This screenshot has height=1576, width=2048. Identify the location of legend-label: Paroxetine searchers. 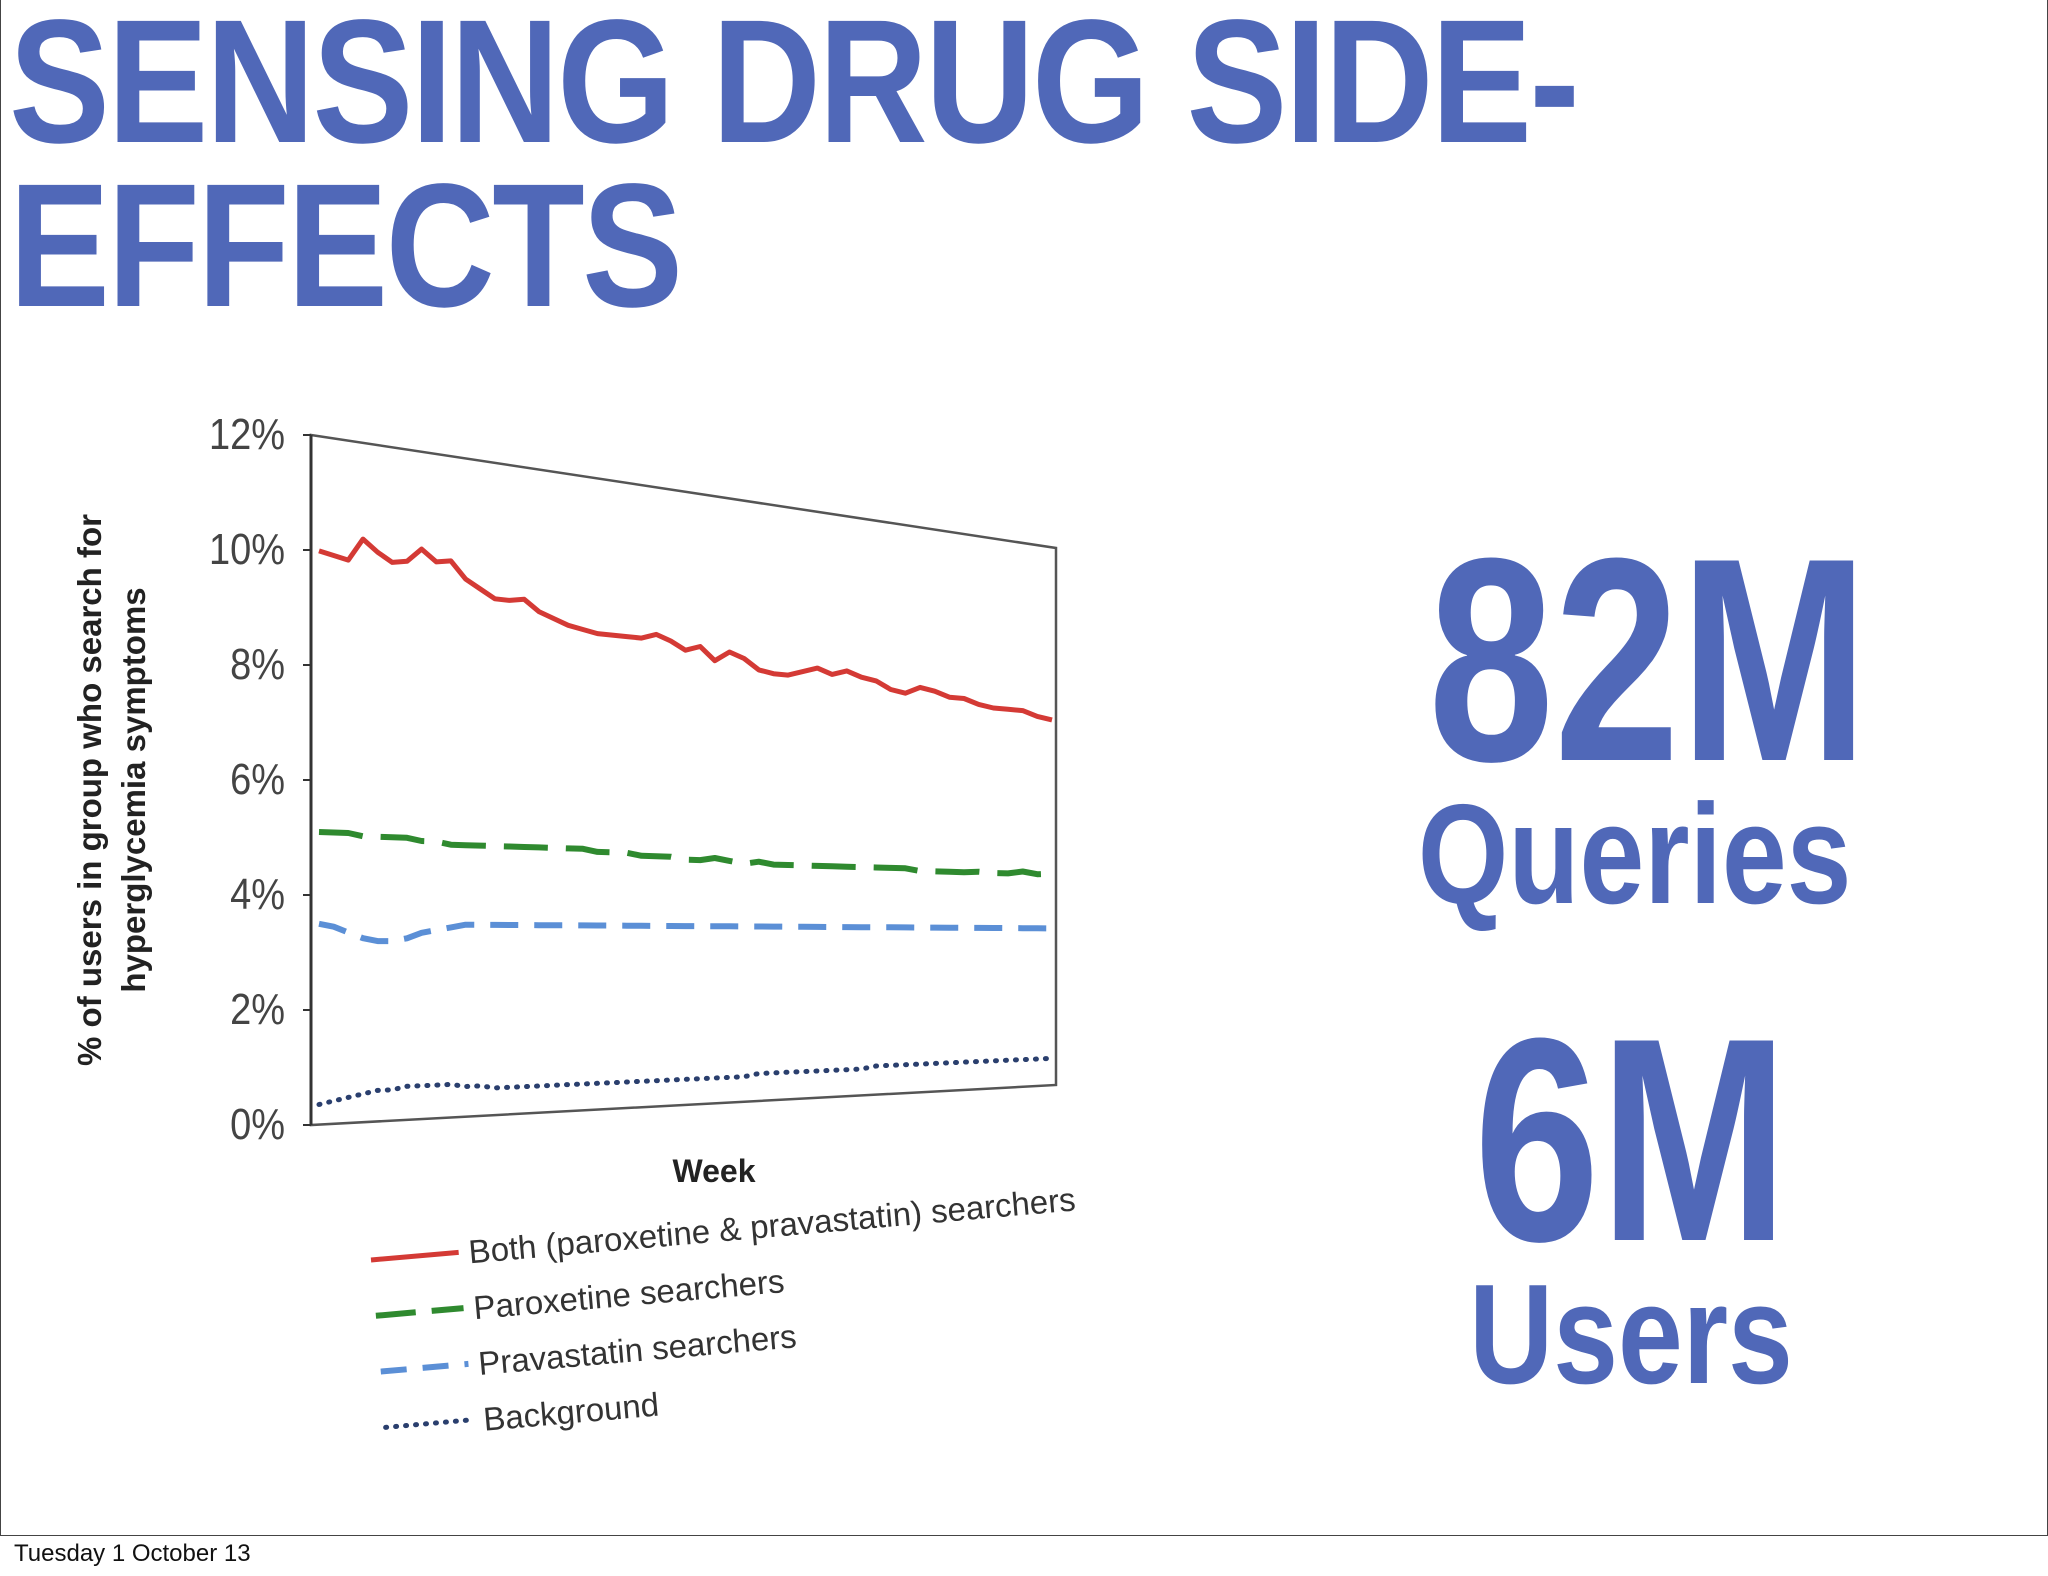
(629, 1294).